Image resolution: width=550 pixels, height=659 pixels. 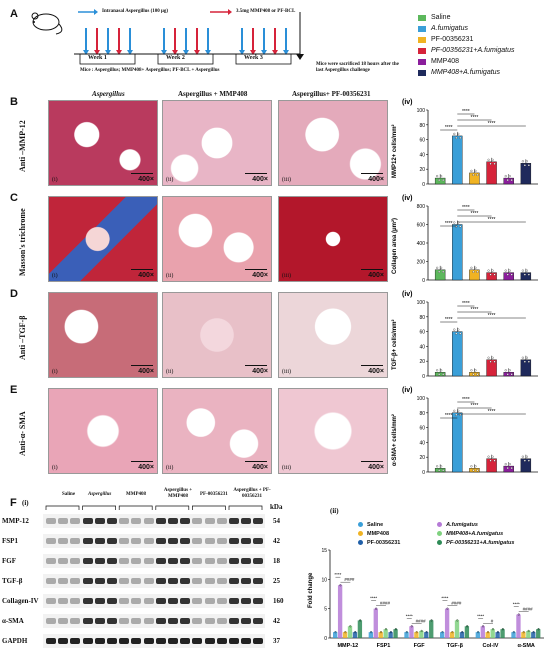 What do you see at coordinates (445, 61) in the screenshot?
I see `legend-label: MMP408` at bounding box center [445, 61].